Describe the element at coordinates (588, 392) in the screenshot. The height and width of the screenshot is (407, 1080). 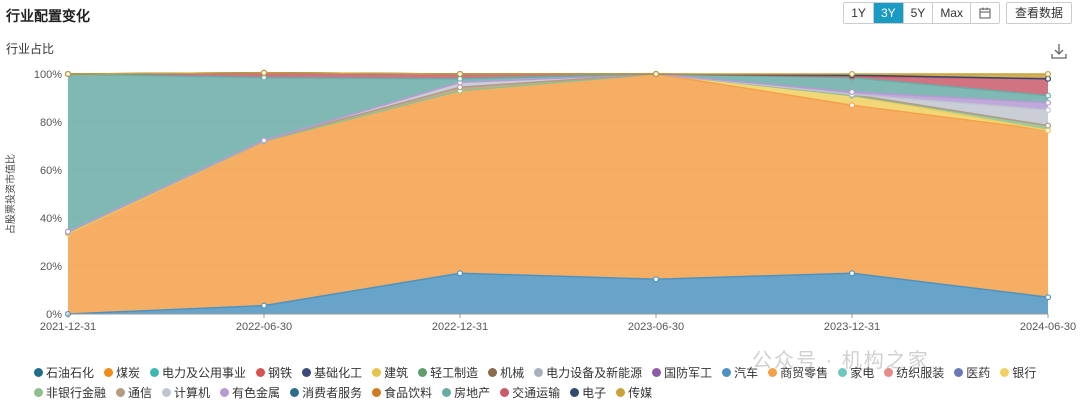
I see `legend-item: 电子` at that location.